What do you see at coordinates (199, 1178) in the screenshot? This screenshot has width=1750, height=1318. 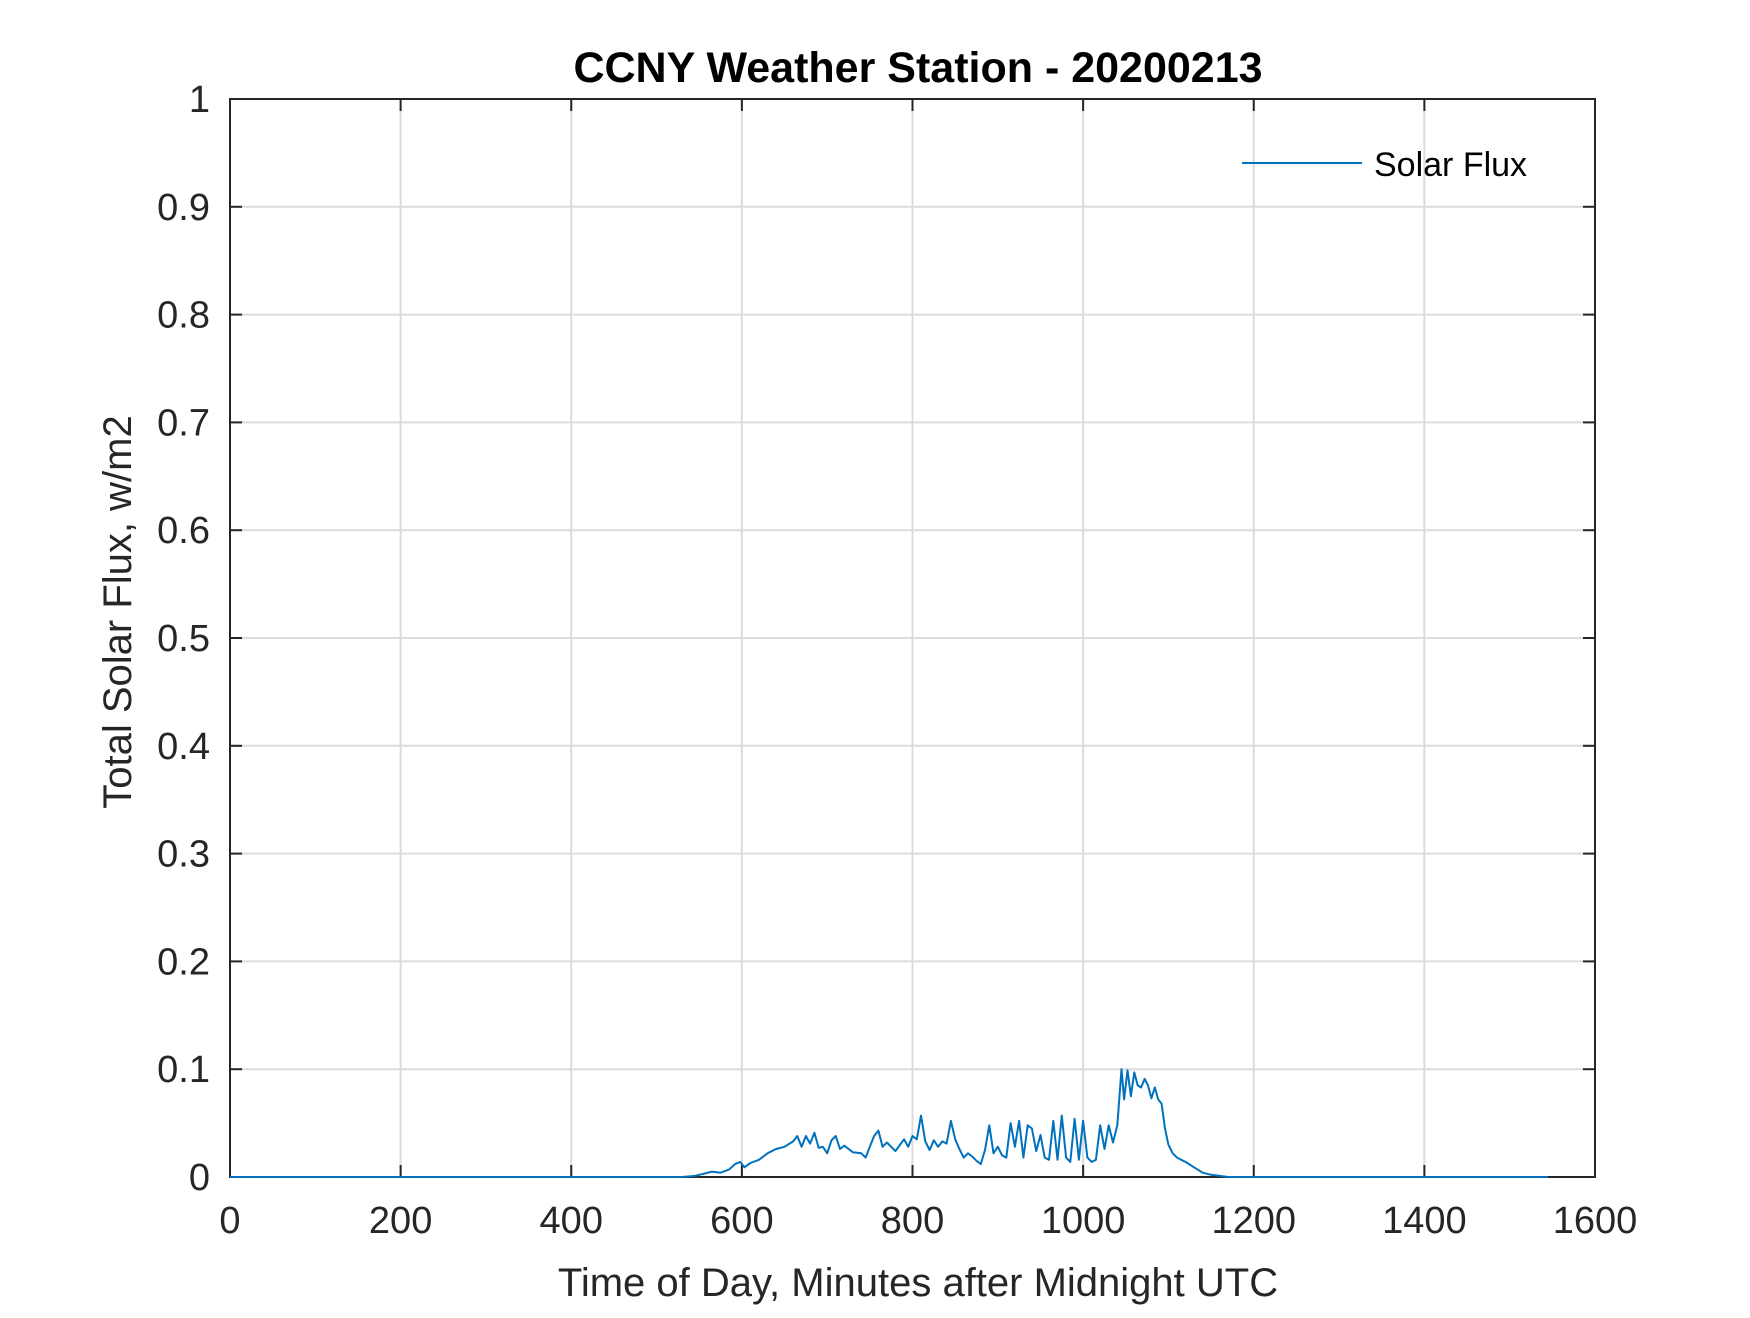 I see `y-tick-label: 0` at bounding box center [199, 1178].